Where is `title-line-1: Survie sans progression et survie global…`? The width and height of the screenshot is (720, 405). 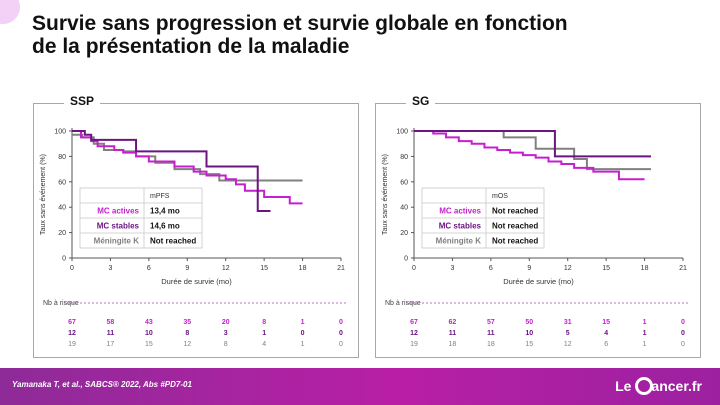 title-line-1: Survie sans progression et survie global… is located at coordinates (300, 23).